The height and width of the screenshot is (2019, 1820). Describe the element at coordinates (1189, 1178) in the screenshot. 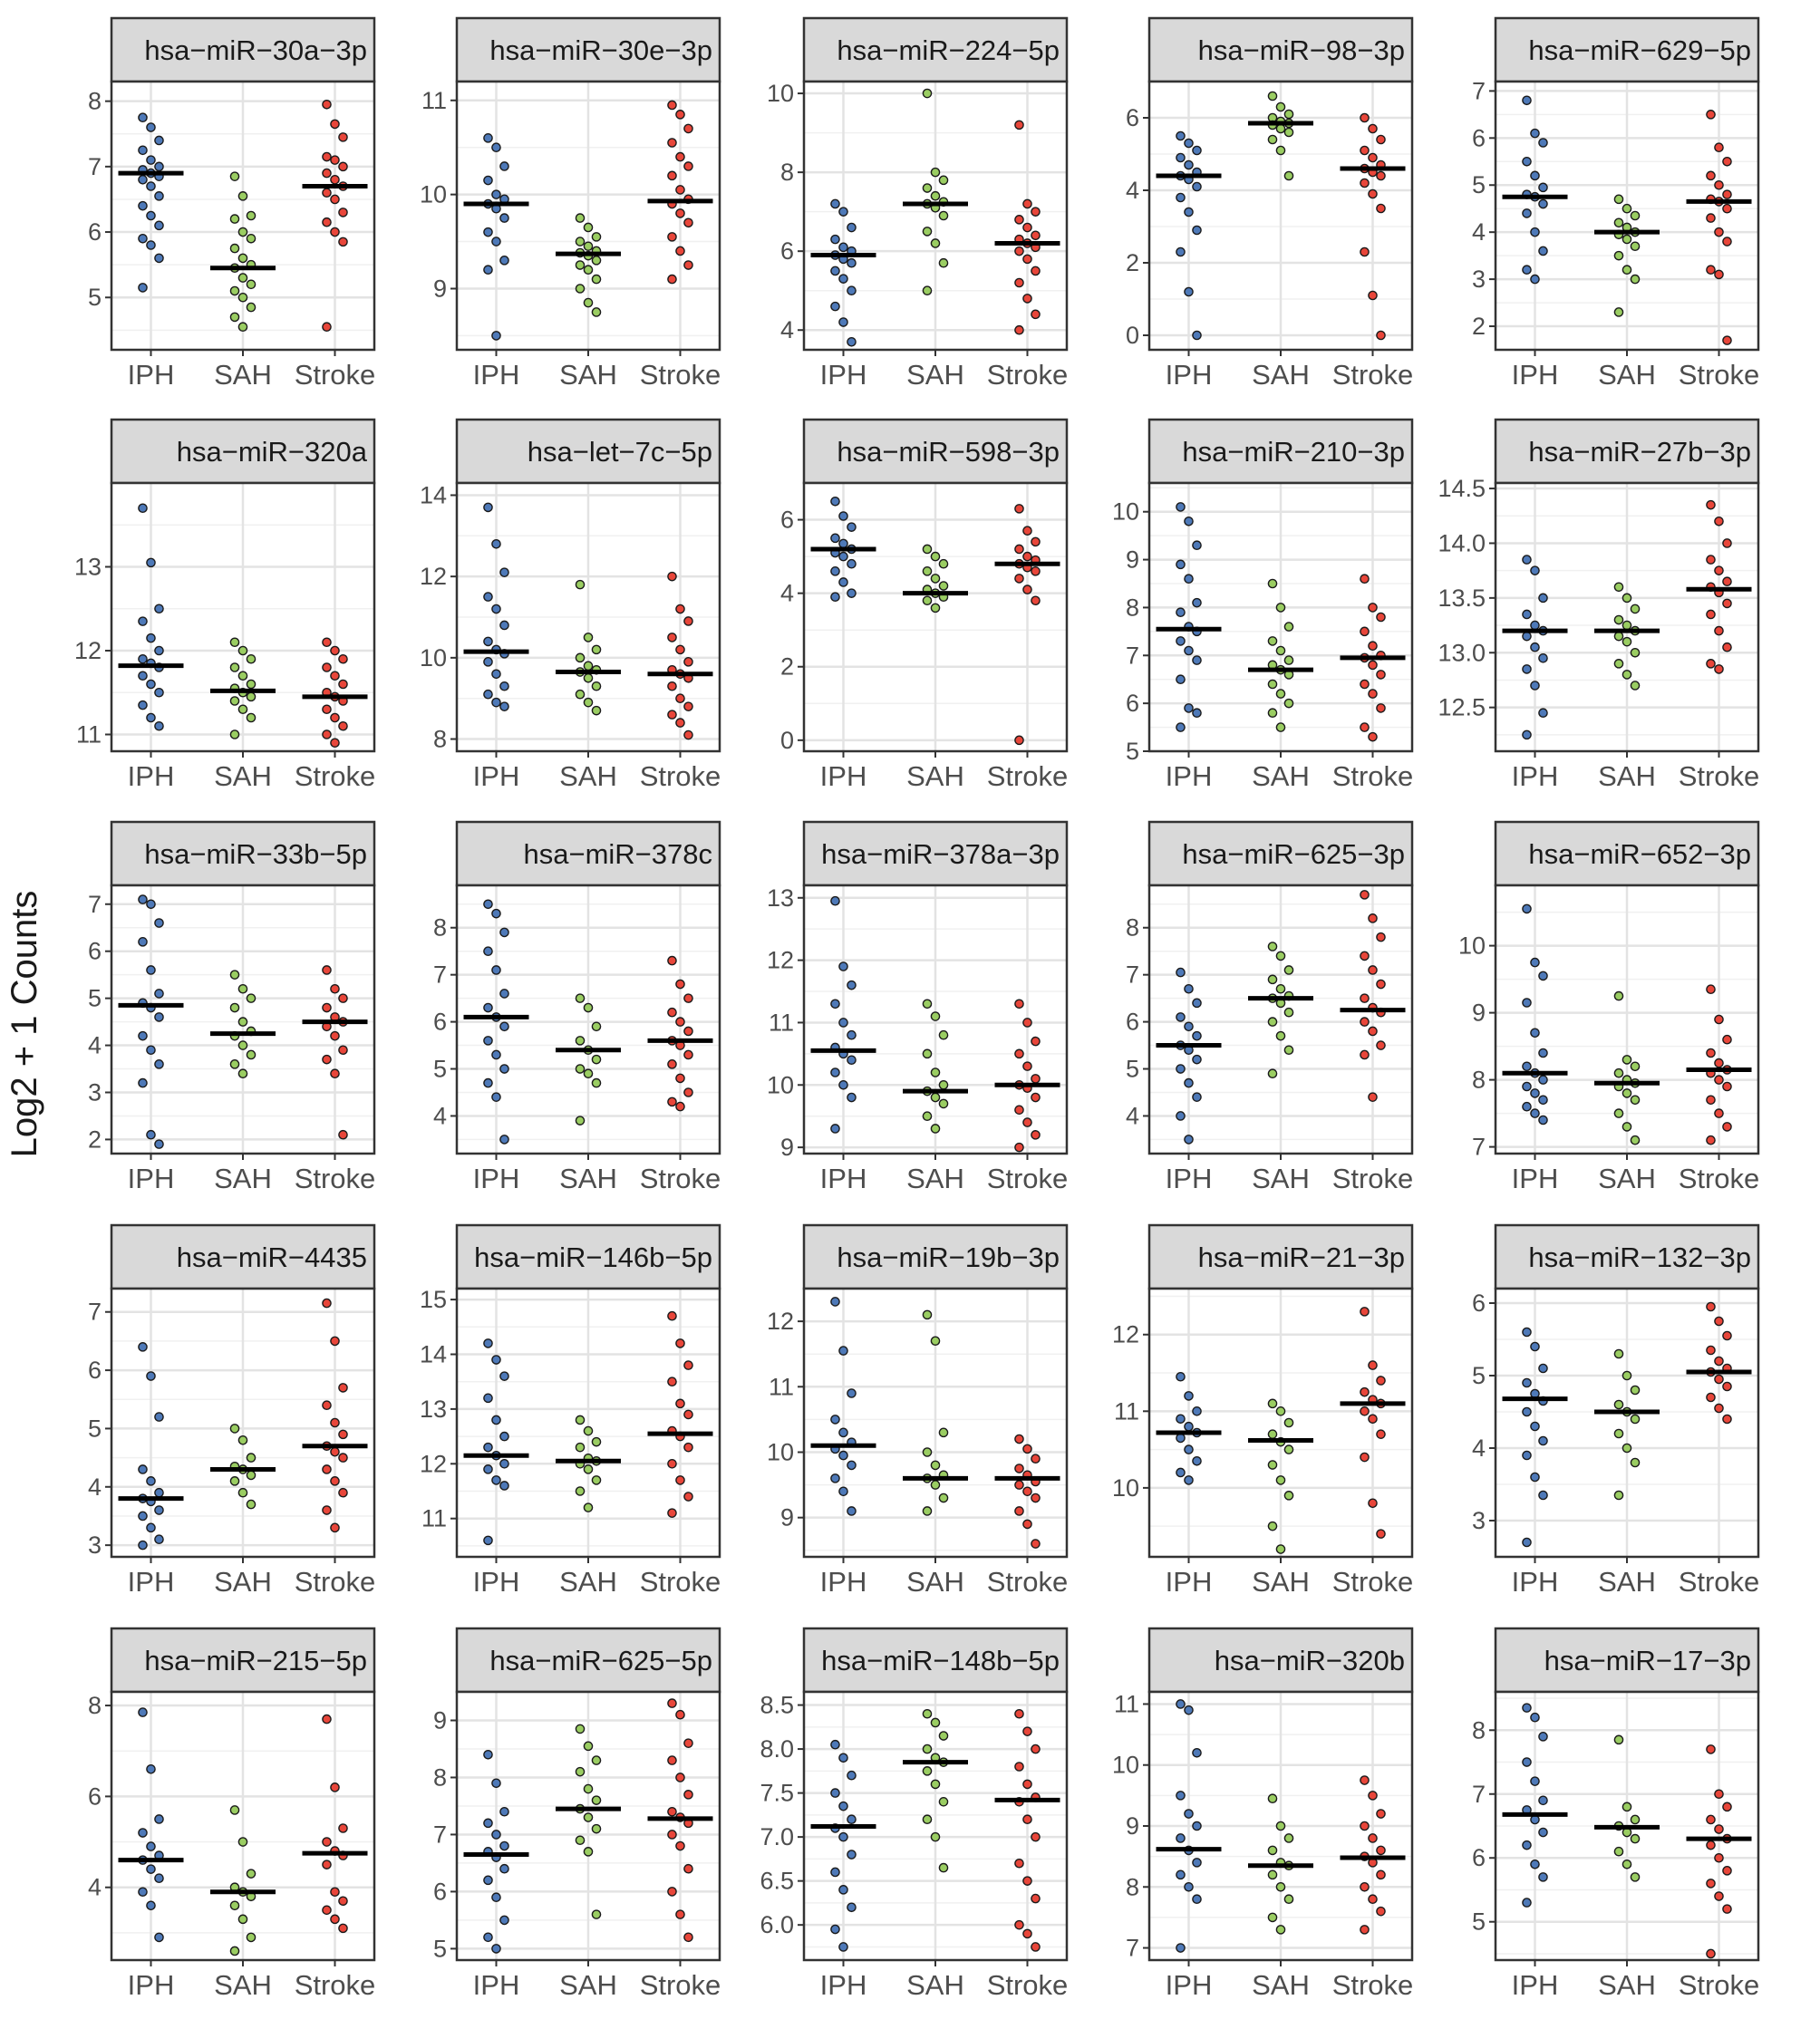

I see `x-tick-label: IPH` at that location.